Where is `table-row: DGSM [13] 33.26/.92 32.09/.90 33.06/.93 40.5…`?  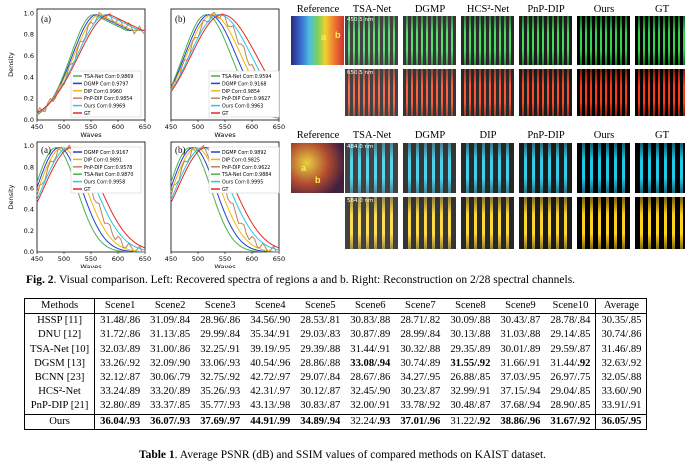
table-row: DGSM [13] 33.26/.92 32.09/.90 33.06/.93 40.5… is located at coordinates (335, 363).